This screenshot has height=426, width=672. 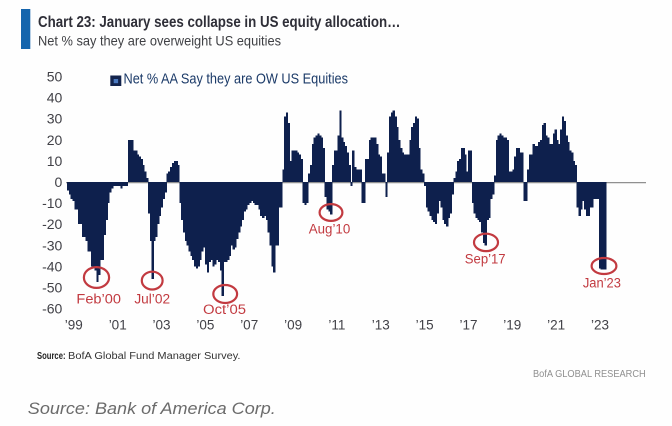 I want to click on svg-text: 40, so click(x=55, y=98).